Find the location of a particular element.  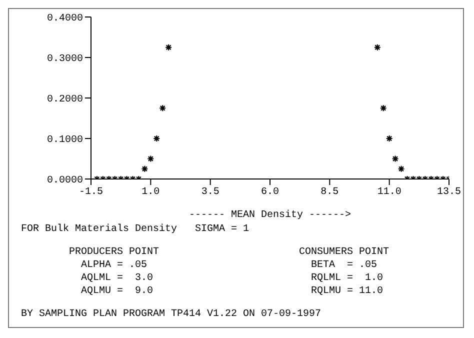

y-tick-label: 0.1000 is located at coordinates (64, 140).